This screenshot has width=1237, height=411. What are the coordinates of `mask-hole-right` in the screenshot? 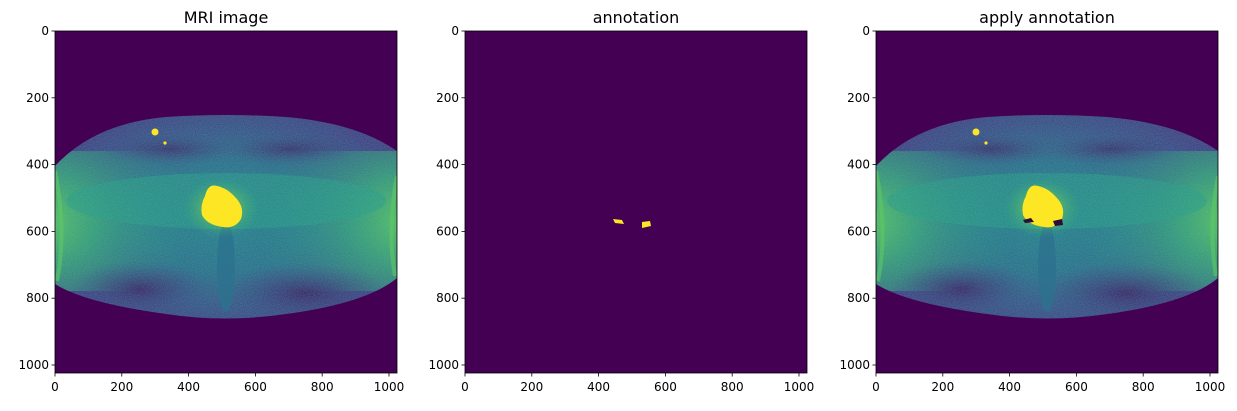 It's located at (1058, 222).